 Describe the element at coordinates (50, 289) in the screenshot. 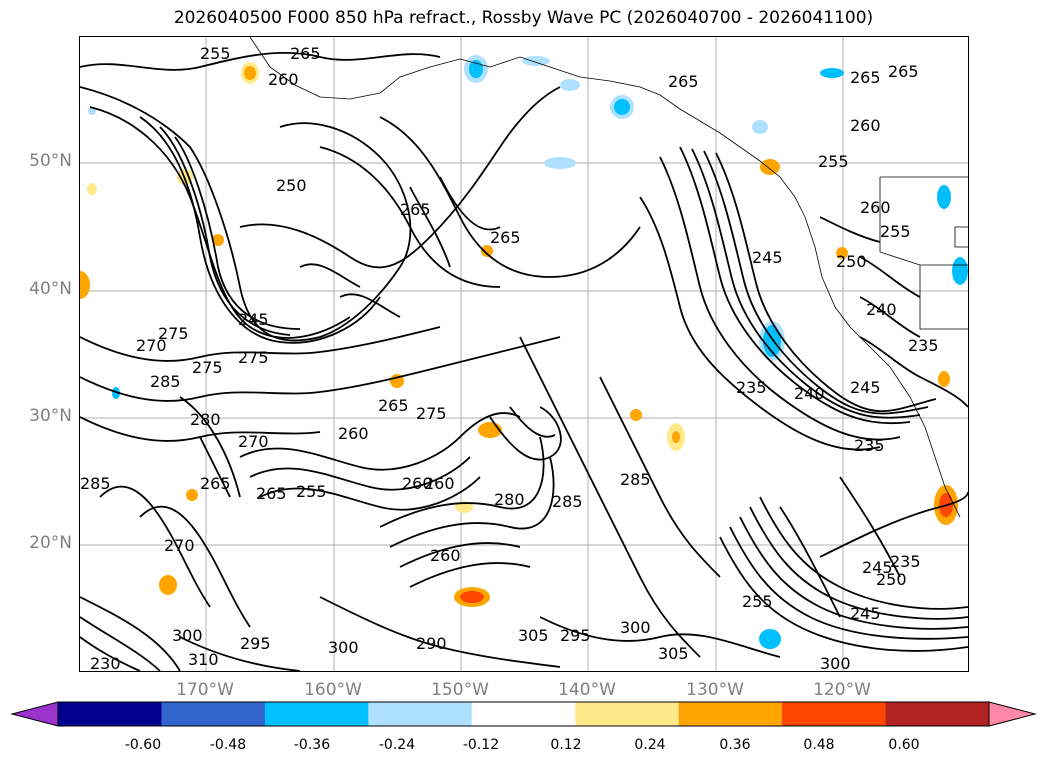

I see `lat-label-40n: 40°N` at that location.